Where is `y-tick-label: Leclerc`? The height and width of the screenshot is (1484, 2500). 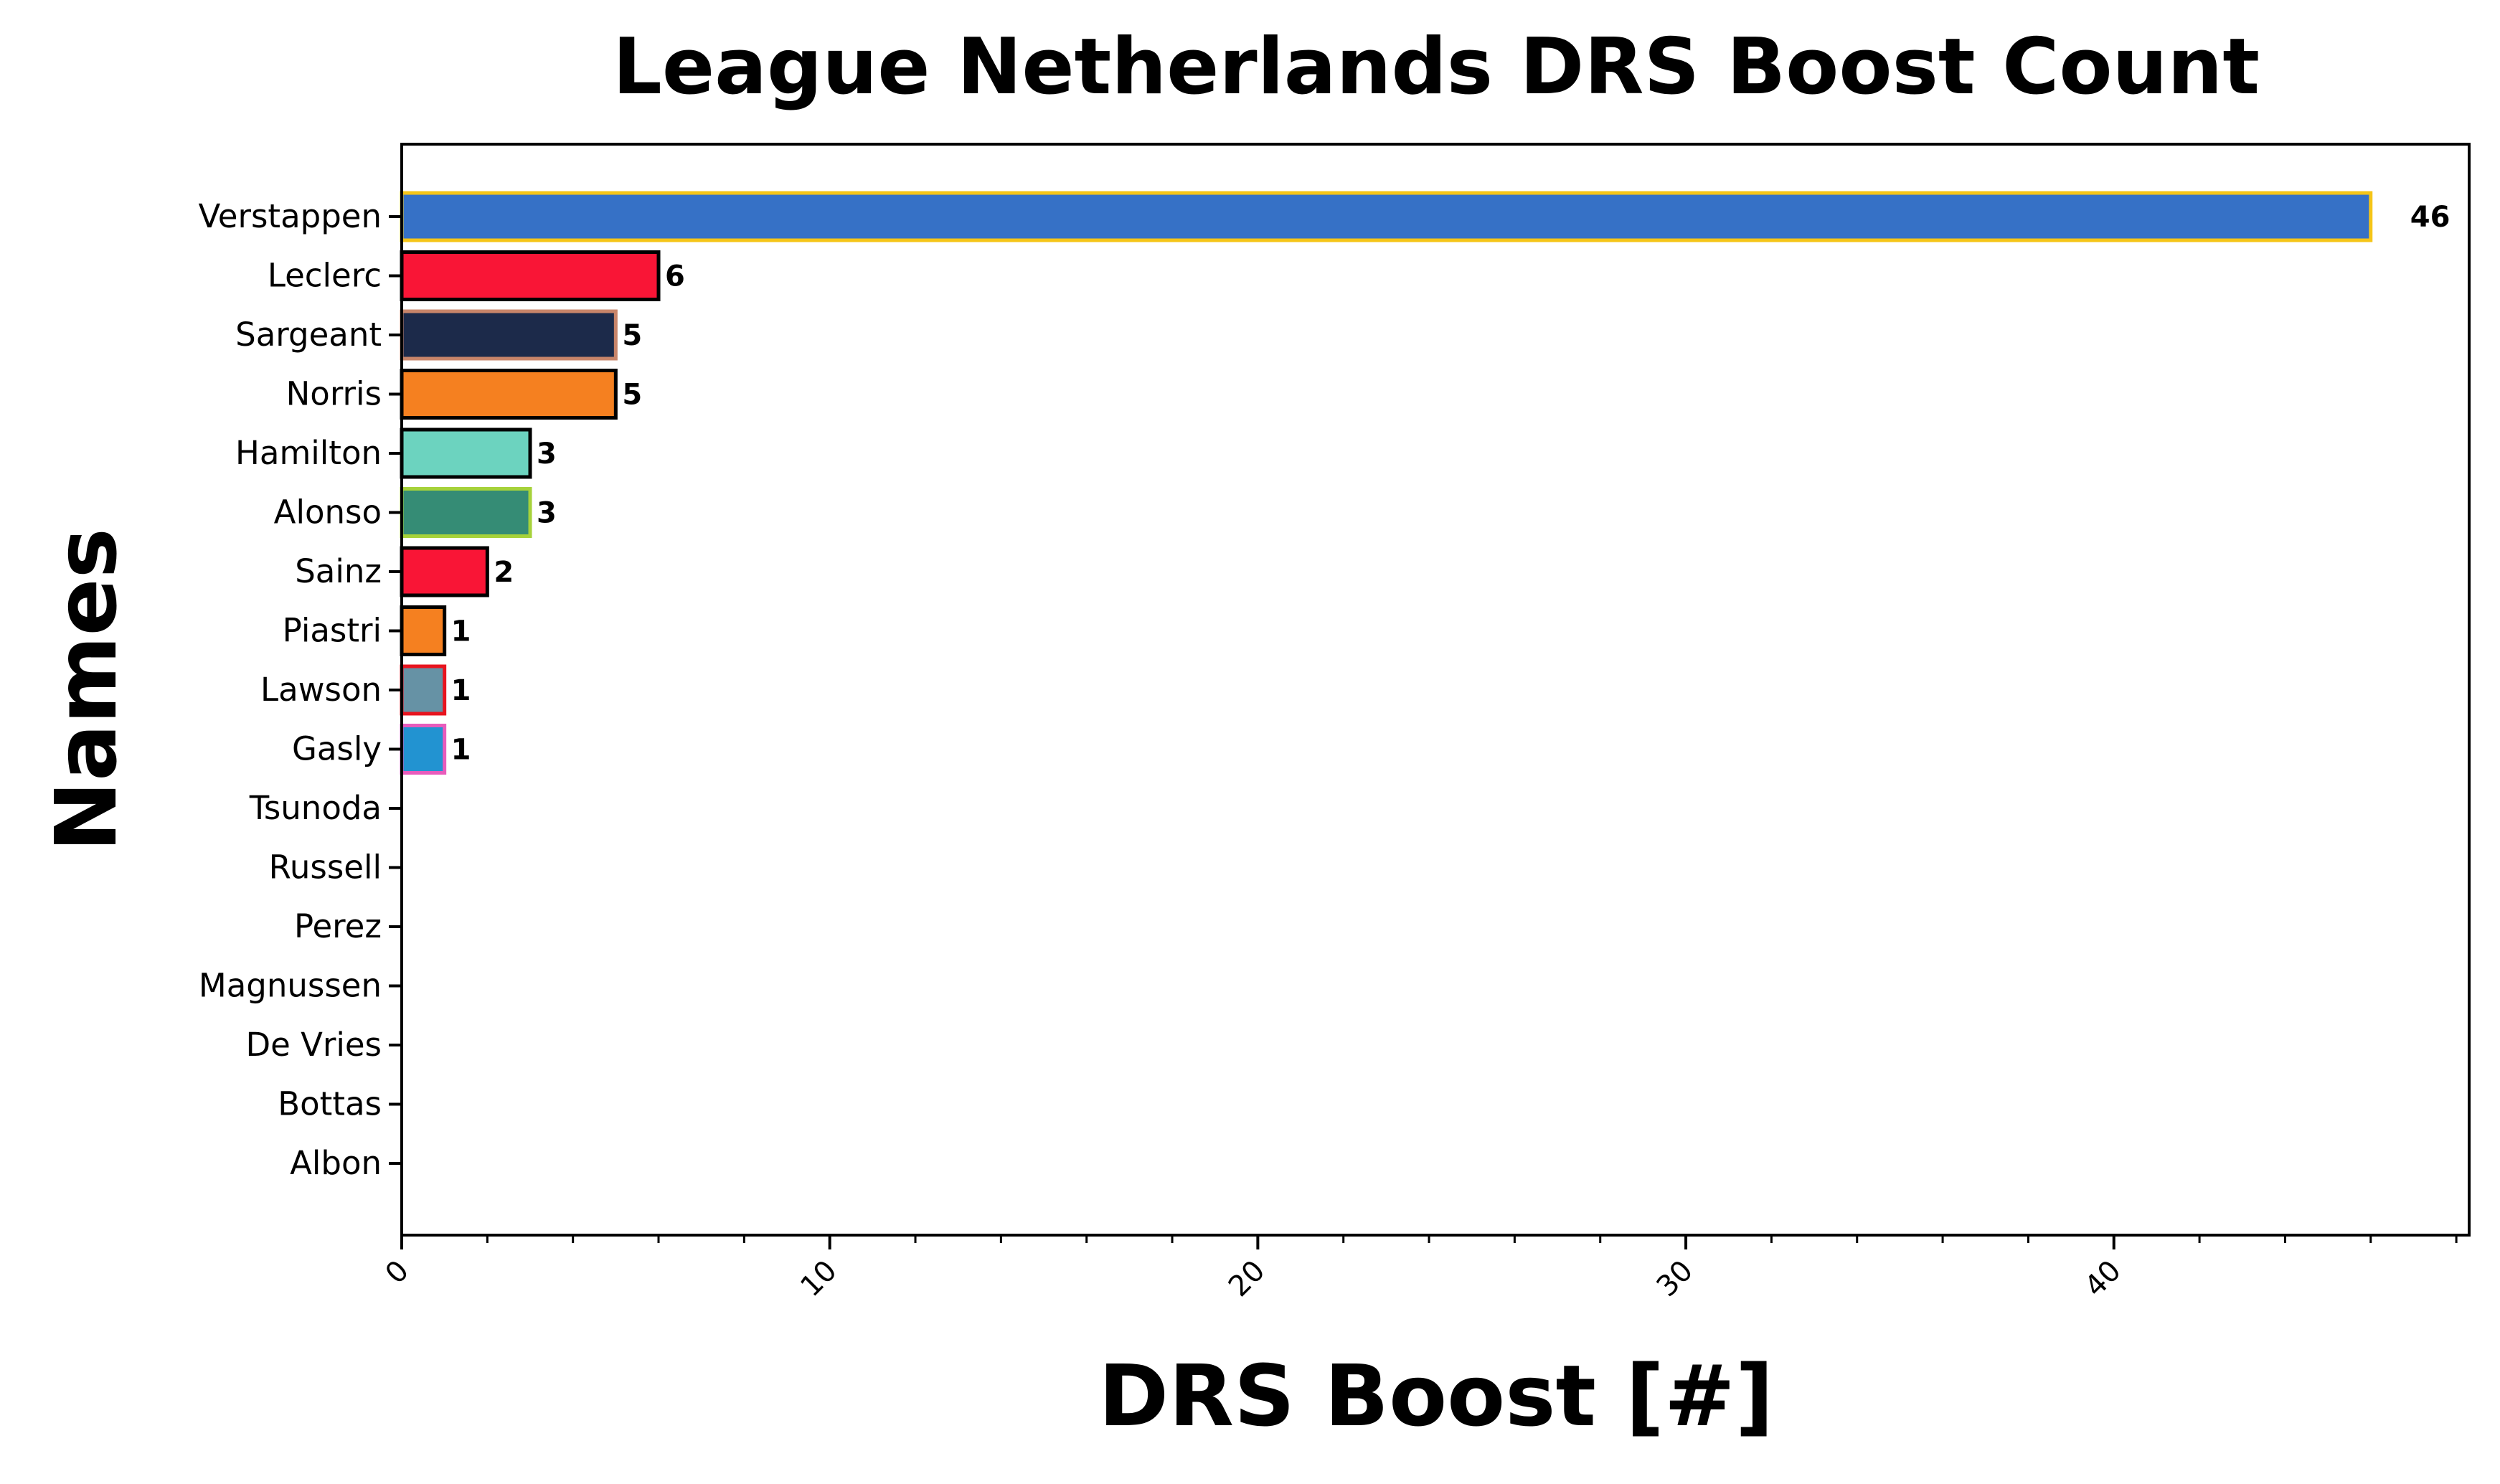 y-tick-label: Leclerc is located at coordinates (325, 276).